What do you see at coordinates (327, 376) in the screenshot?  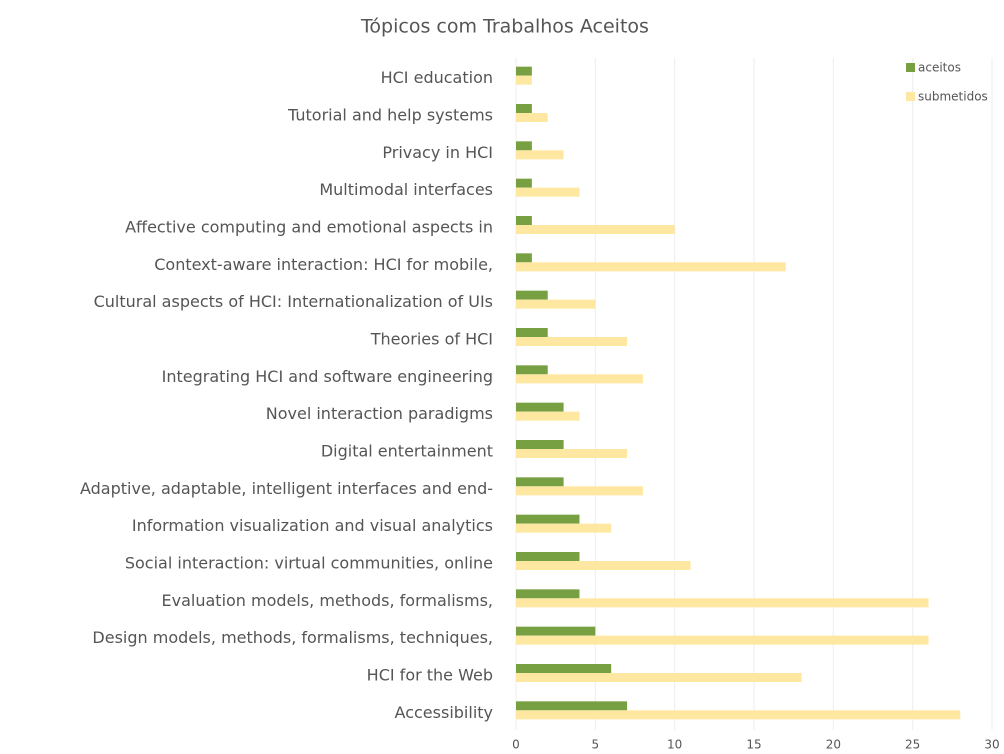 I see `y-tick-label: Integrating HCI and software engineering` at bounding box center [327, 376].